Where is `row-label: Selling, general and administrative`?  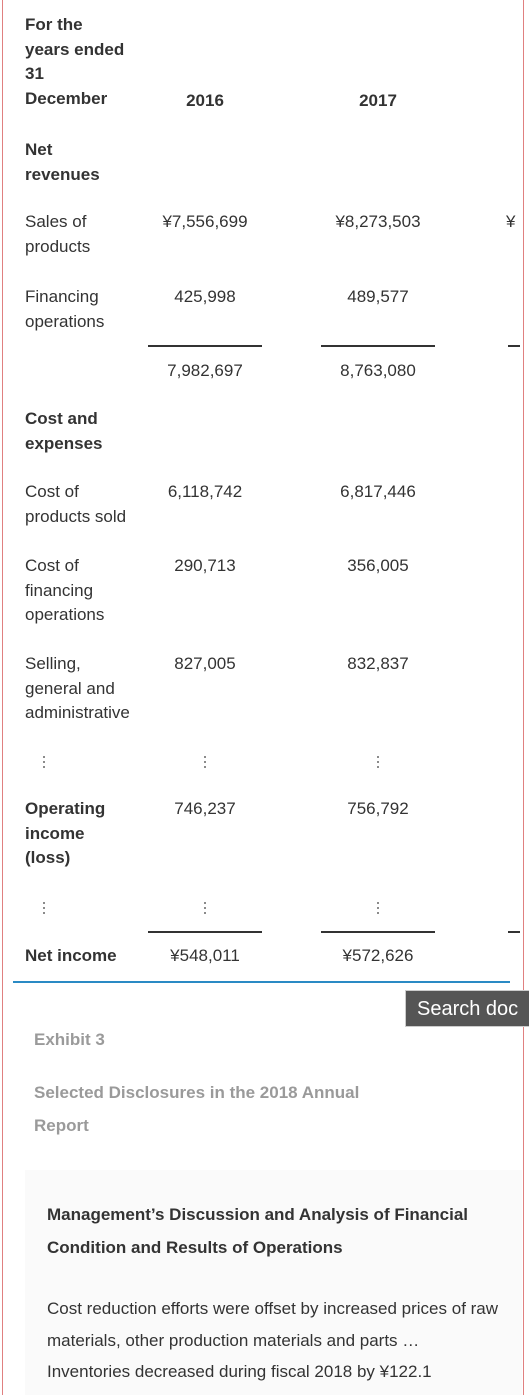 row-label: Selling, general and administrative is located at coordinates (77, 688).